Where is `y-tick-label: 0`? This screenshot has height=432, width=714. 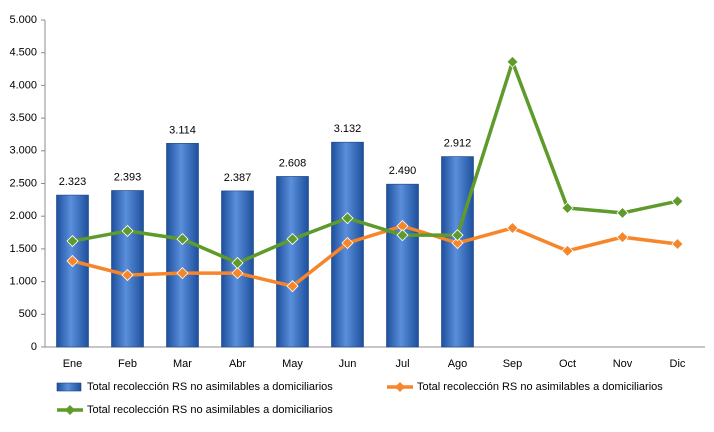
y-tick-label: 0 is located at coordinates (34, 347).